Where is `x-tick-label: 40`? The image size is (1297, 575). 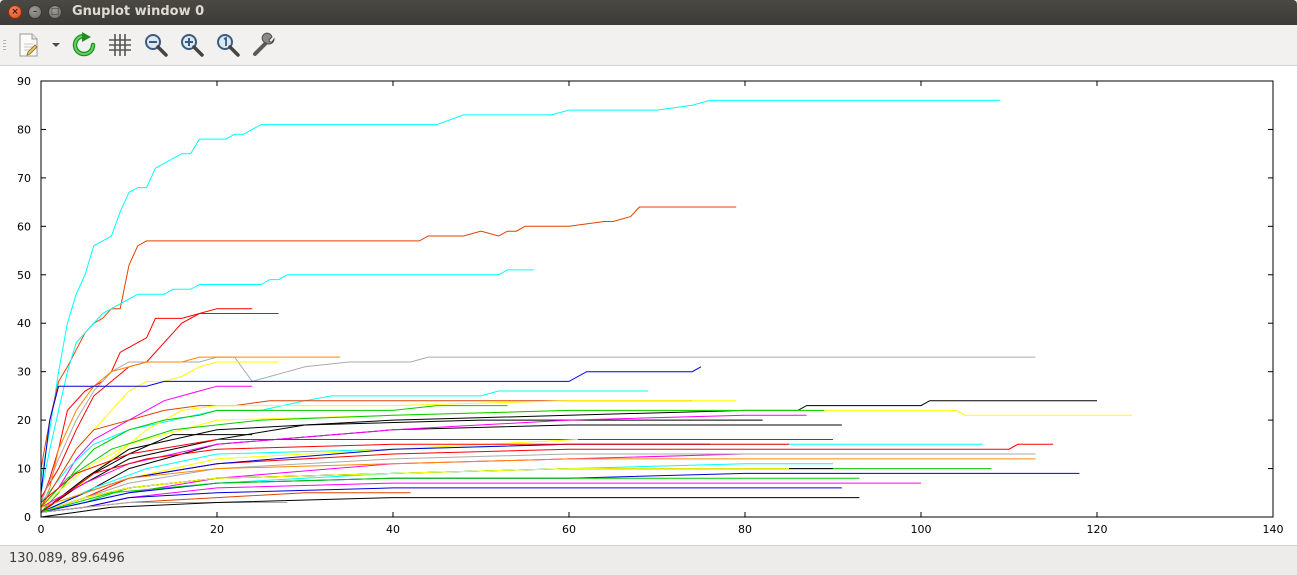
x-tick-label: 40 is located at coordinates (393, 529).